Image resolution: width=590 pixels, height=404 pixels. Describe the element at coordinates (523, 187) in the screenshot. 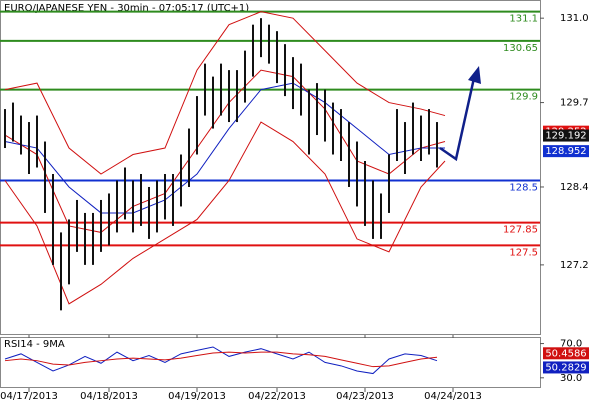

I see `level-label: 128.5` at that location.